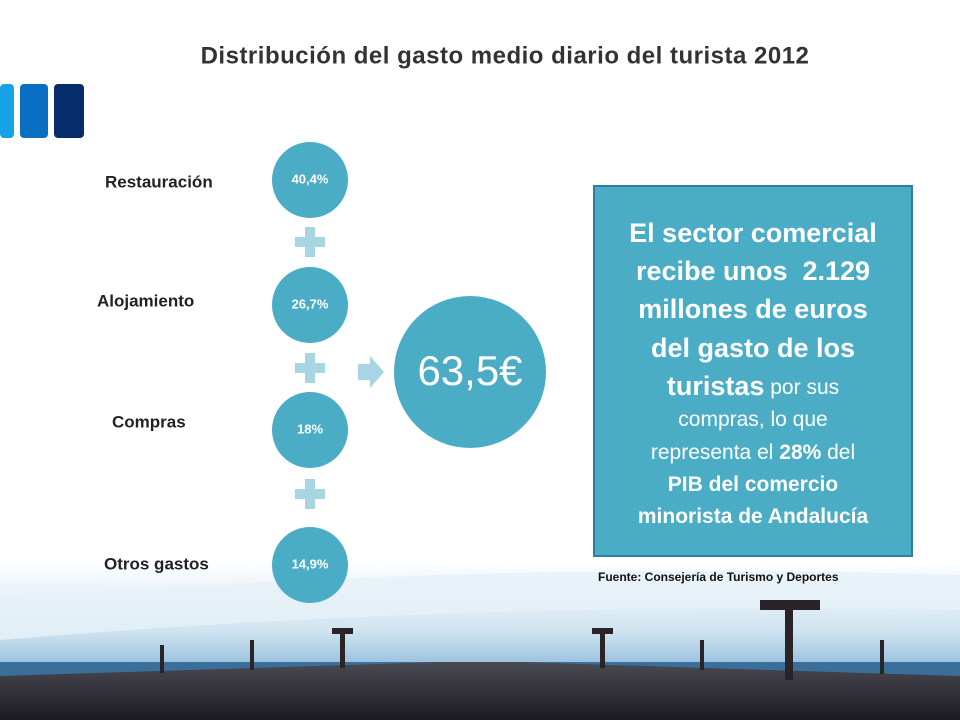 This screenshot has height=720, width=960. I want to click on swoosh, so click(480, 605).